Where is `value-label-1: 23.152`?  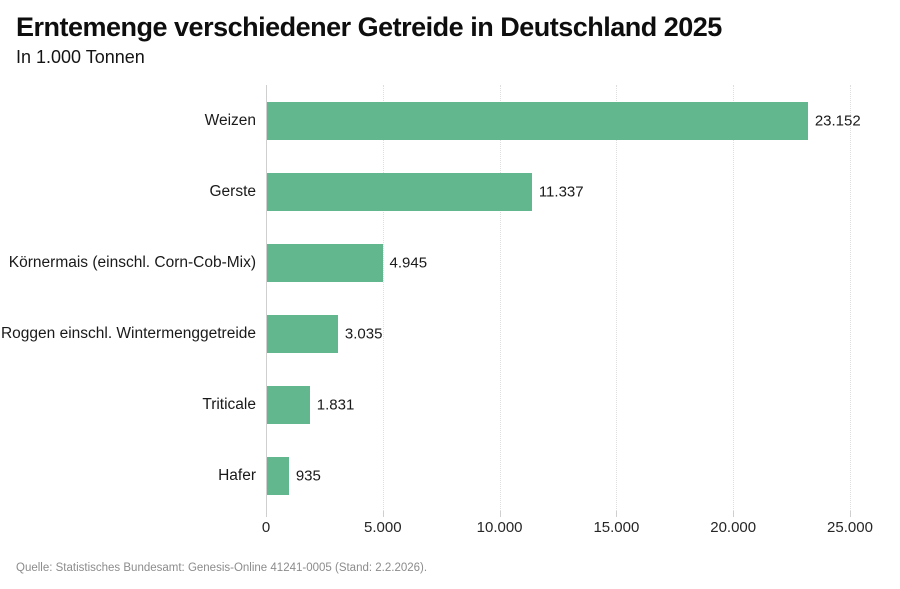 value-label-1: 23.152 is located at coordinates (837, 120).